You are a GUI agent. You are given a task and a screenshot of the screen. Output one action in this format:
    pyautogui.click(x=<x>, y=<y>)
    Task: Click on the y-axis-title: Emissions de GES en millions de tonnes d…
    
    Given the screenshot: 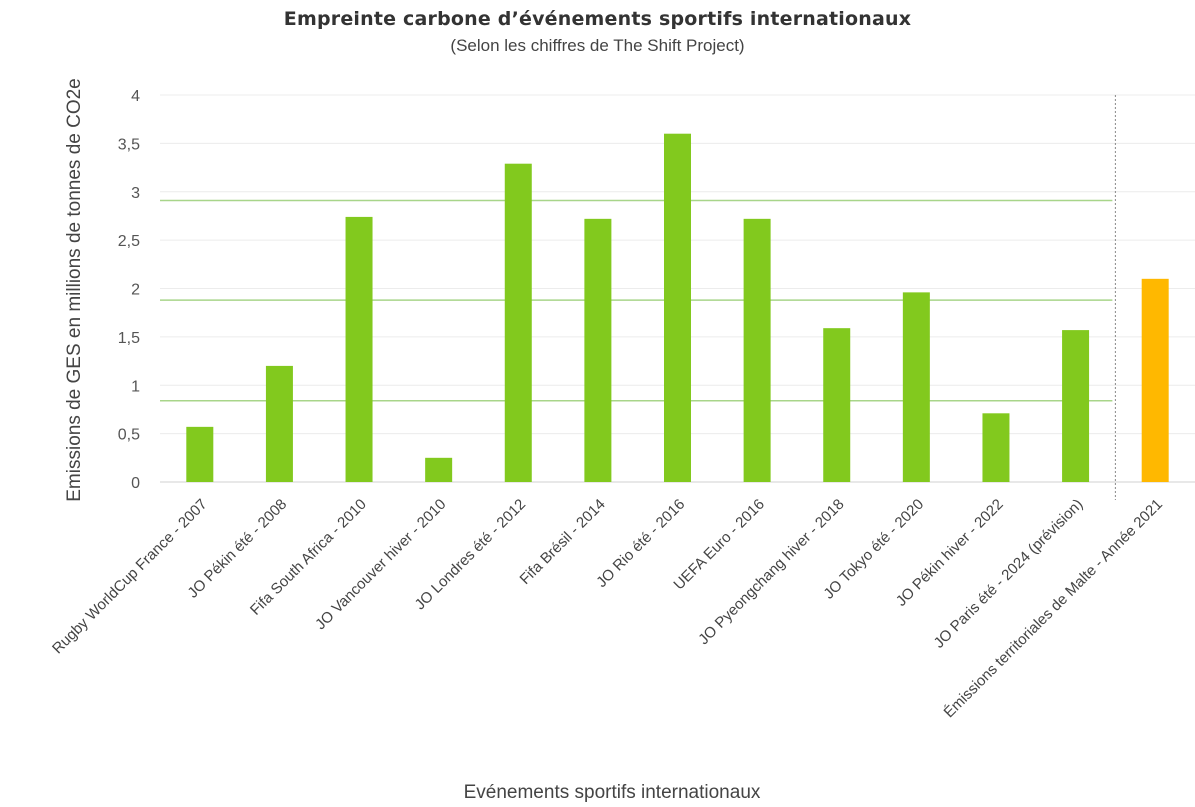 What is the action you would take?
    pyautogui.click(x=74, y=290)
    